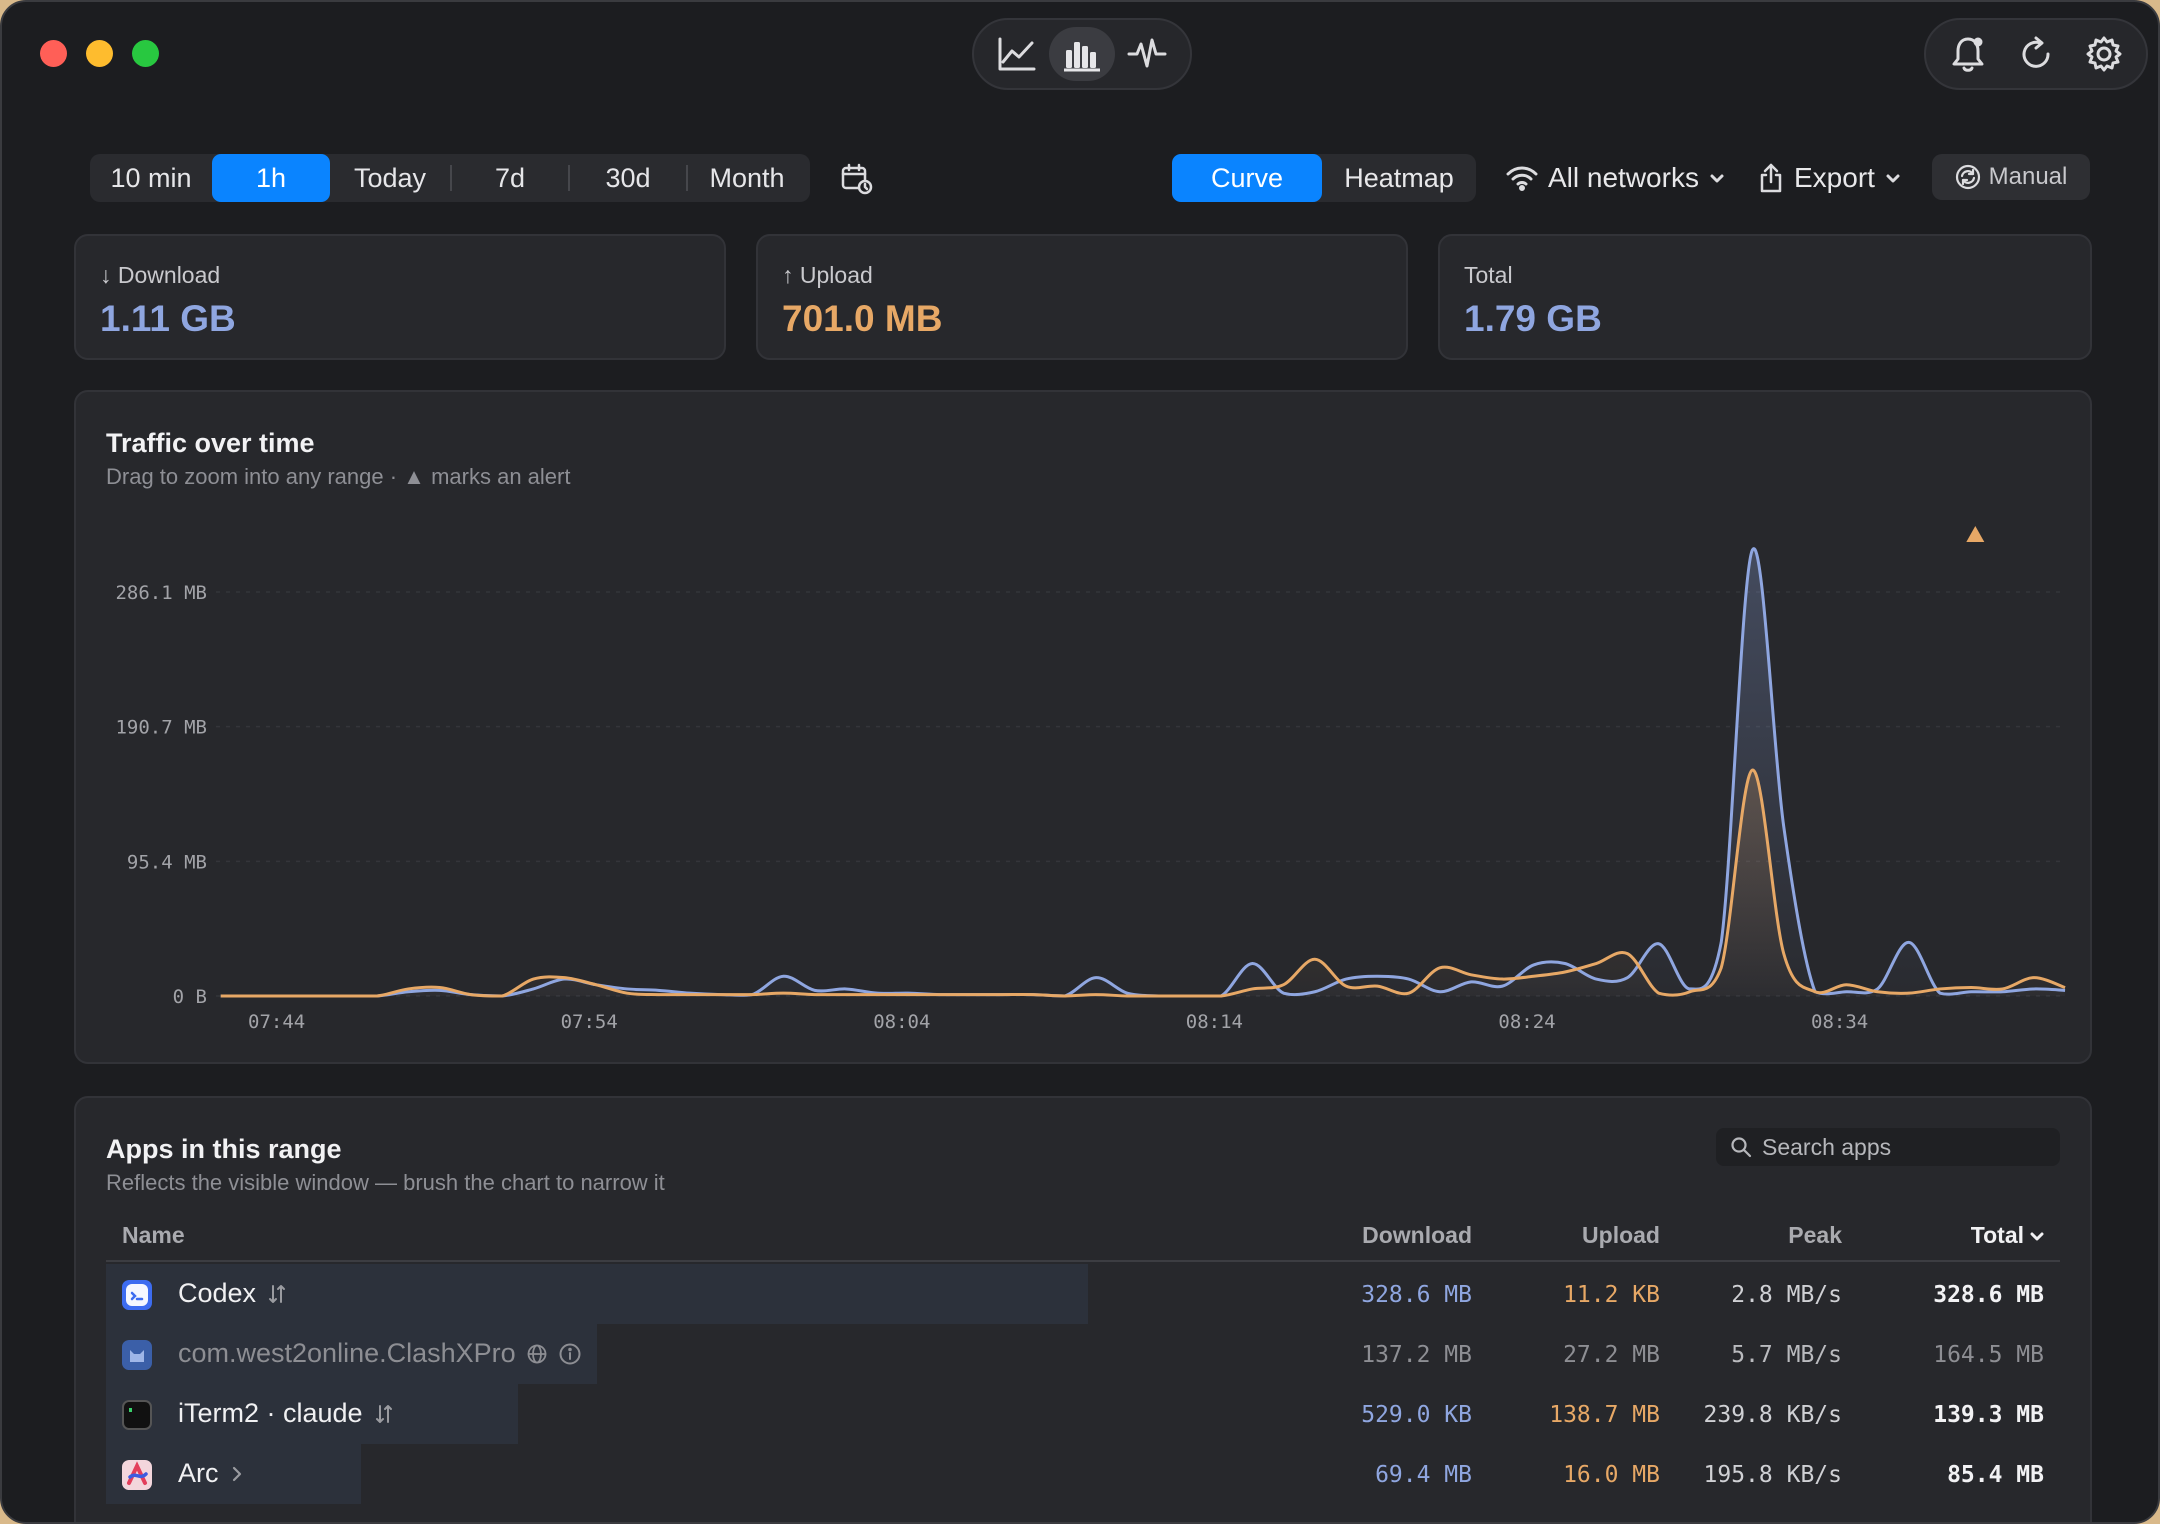 The height and width of the screenshot is (1524, 2160). I want to click on column-header-download: Download, so click(1417, 1235).